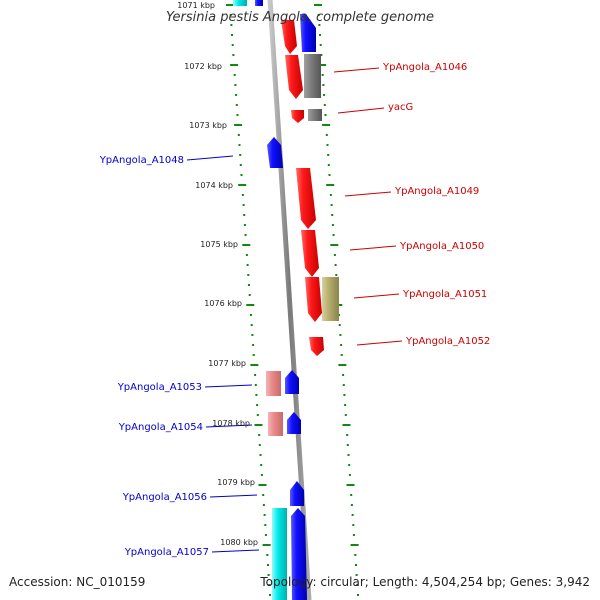 The height and width of the screenshot is (600, 600). I want to click on gene-label-a1048: YpAngola_A1048, so click(141, 160).